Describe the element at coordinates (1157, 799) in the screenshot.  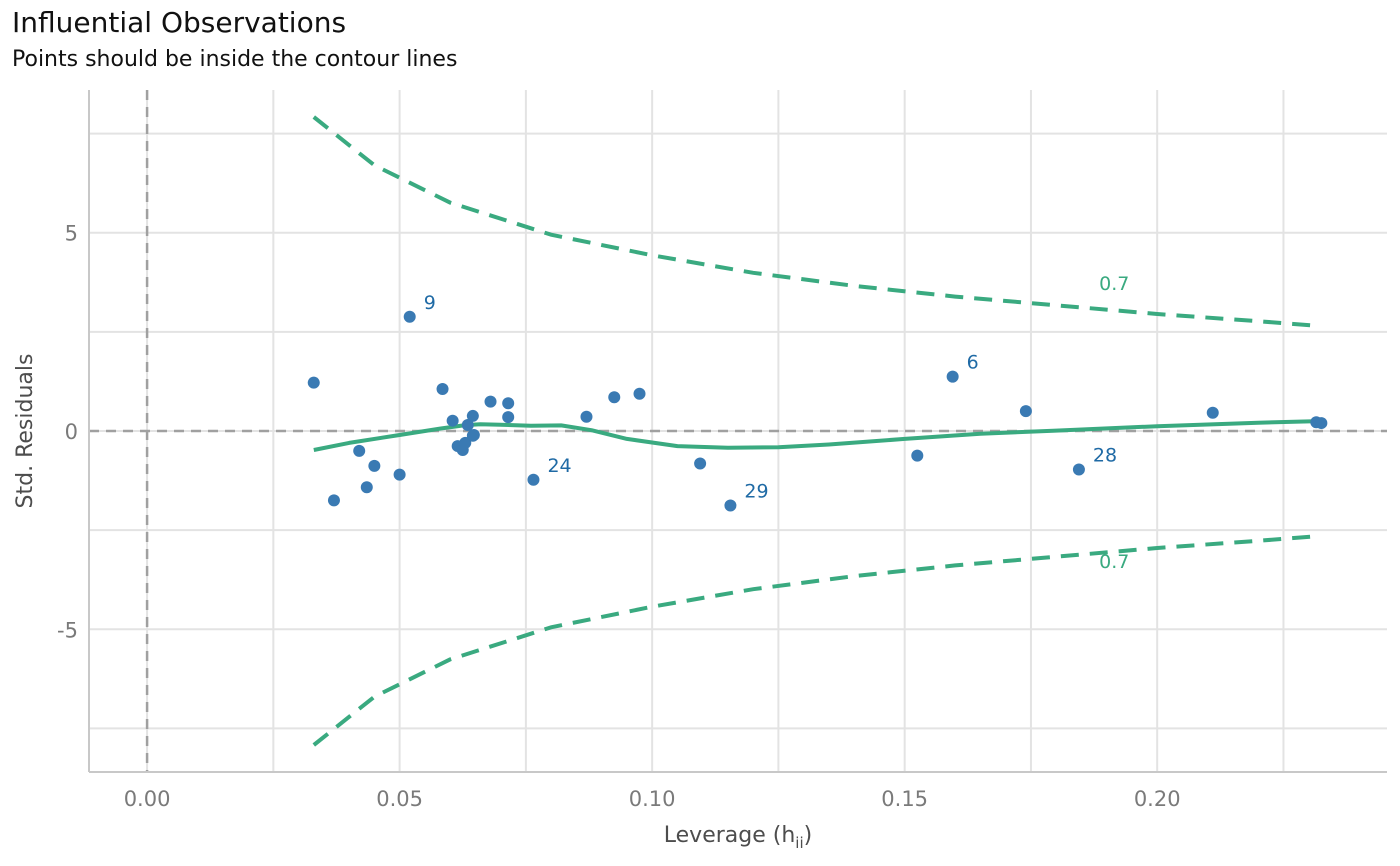
I see `x-tick-label: 0.20` at that location.